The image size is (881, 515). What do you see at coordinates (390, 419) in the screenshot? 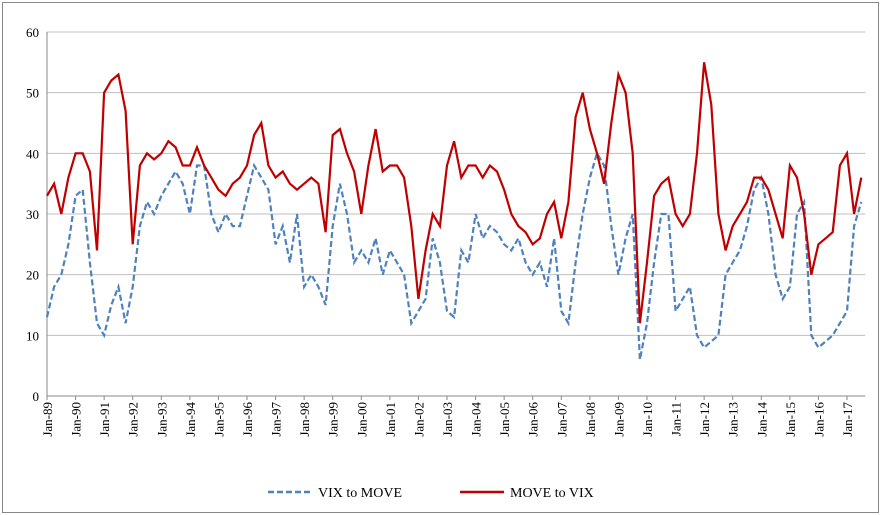
I see `x-tick-label: Jan-01` at bounding box center [390, 419].